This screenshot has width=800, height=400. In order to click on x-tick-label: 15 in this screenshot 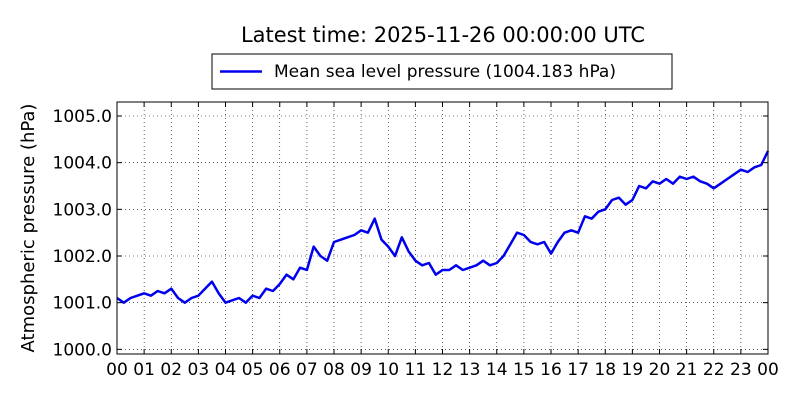, I will do `click(524, 370)`.